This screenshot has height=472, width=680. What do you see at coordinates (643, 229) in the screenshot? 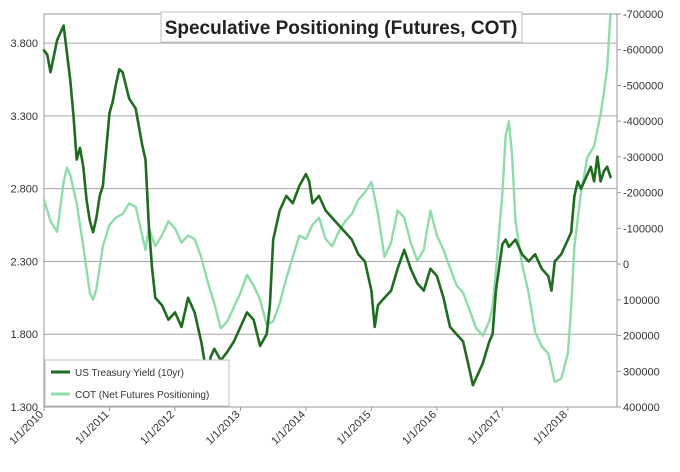
I see `y-right-tick-label: -100000` at bounding box center [643, 229].